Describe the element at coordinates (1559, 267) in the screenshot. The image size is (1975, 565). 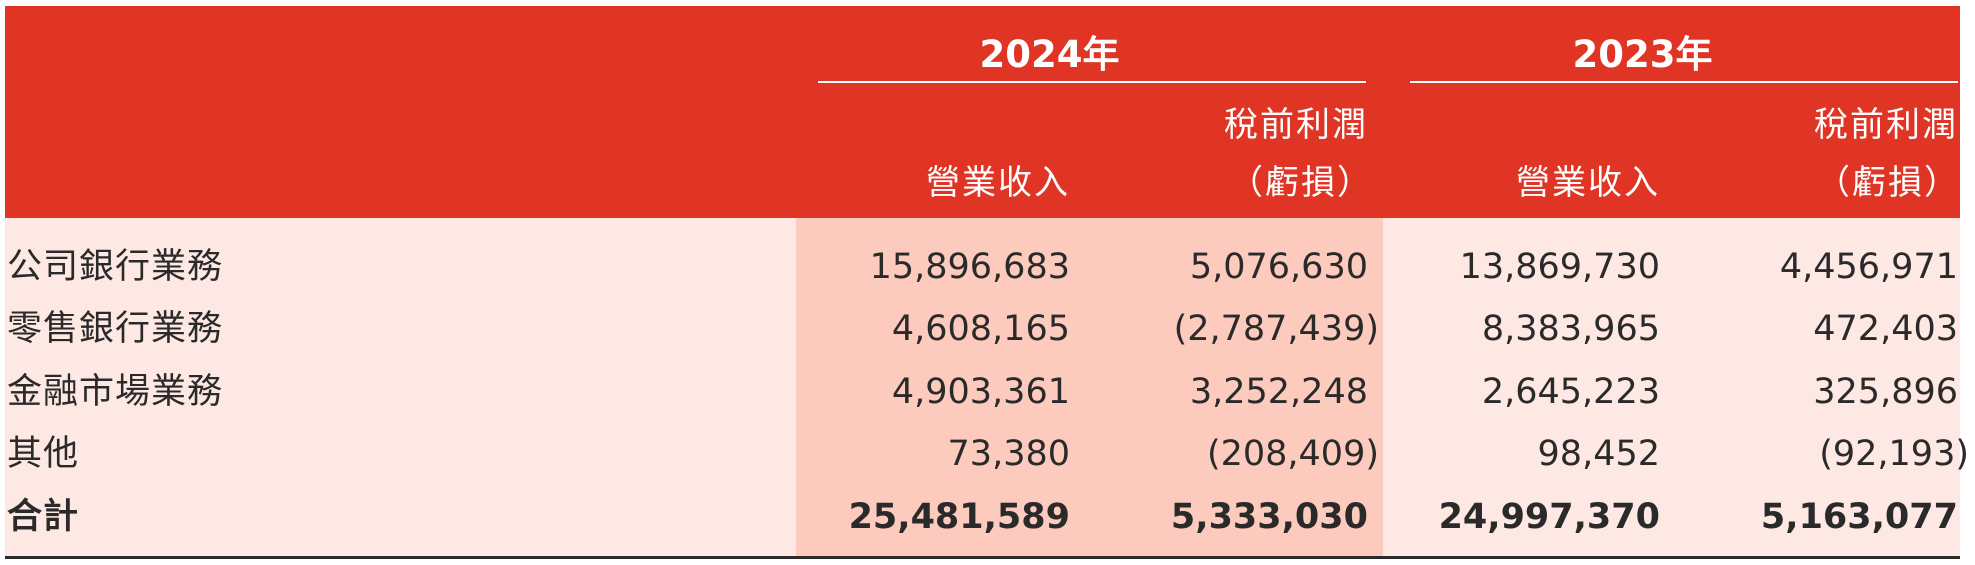
I see `cell-revenue-2023: 13,869,730` at that location.